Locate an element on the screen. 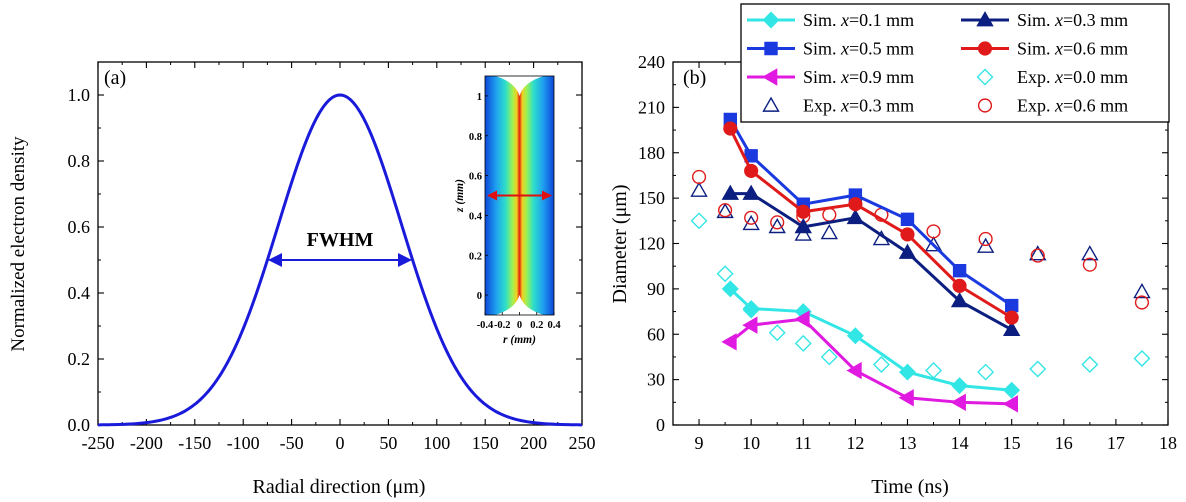 The image size is (1186, 502). legend-label: Exp. x=0.3 mm is located at coordinates (858, 106).